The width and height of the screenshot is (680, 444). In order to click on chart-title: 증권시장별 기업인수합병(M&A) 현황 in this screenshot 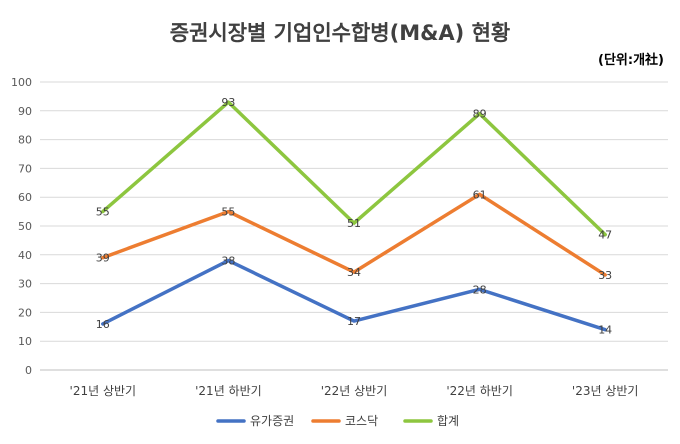, I will do `click(340, 33)`.